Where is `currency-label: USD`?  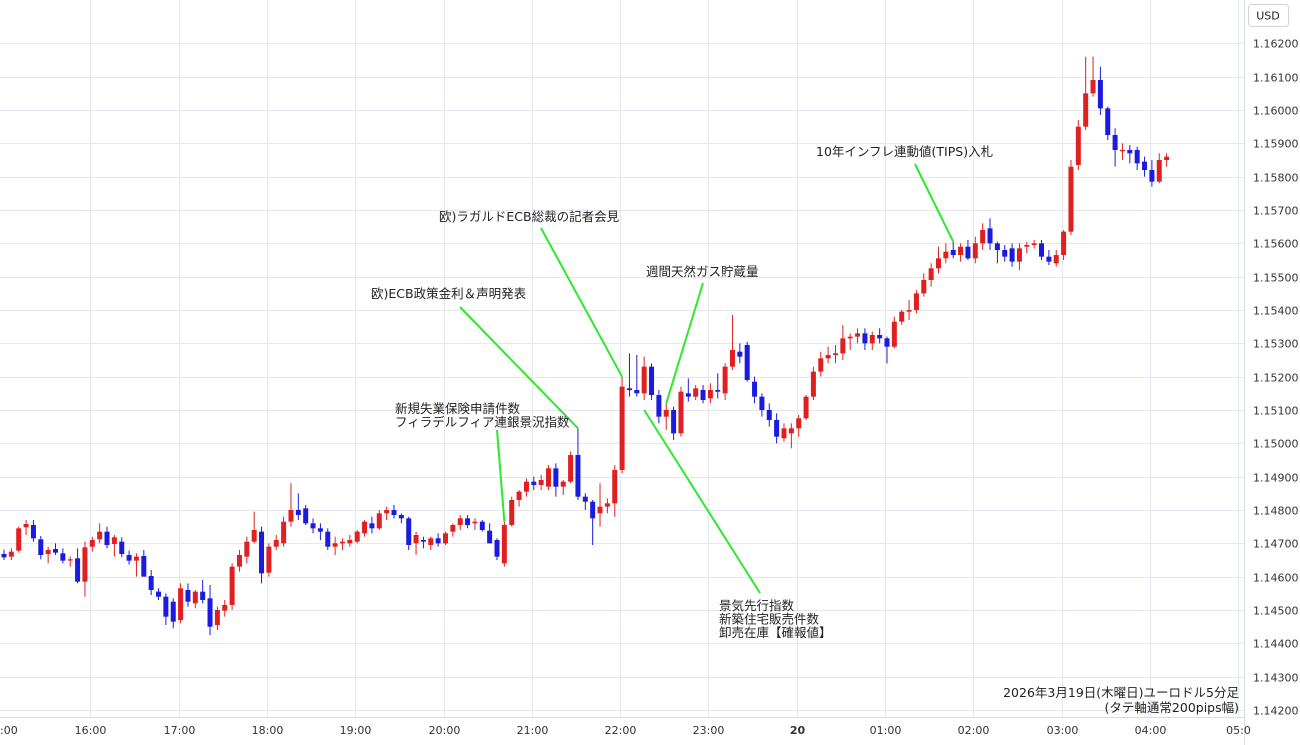 currency-label: USD is located at coordinates (1268, 16).